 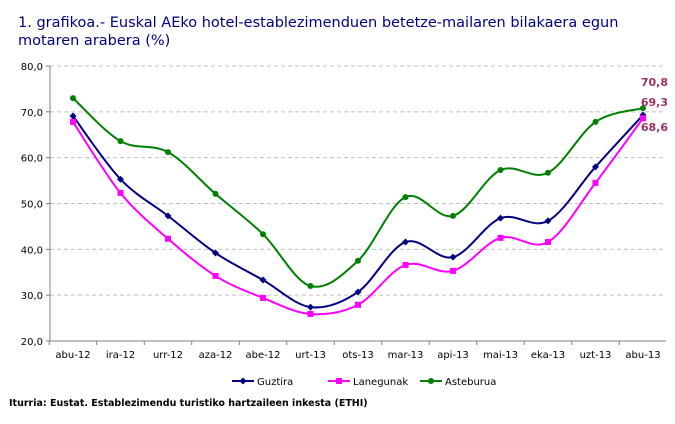 What do you see at coordinates (380, 382) in the screenshot?
I see `legend-label: Lanegunak` at bounding box center [380, 382].